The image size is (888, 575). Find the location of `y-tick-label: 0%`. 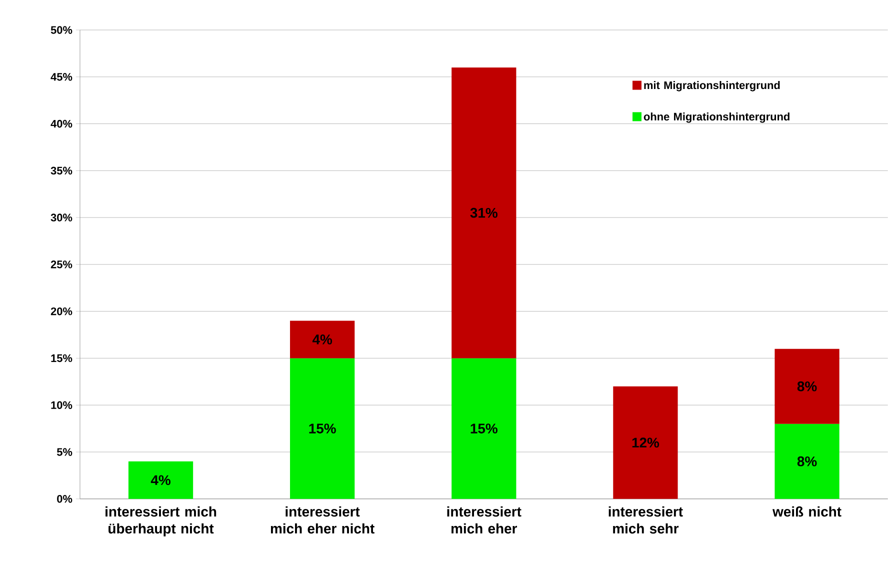

y-tick-label: 0% is located at coordinates (64, 499).